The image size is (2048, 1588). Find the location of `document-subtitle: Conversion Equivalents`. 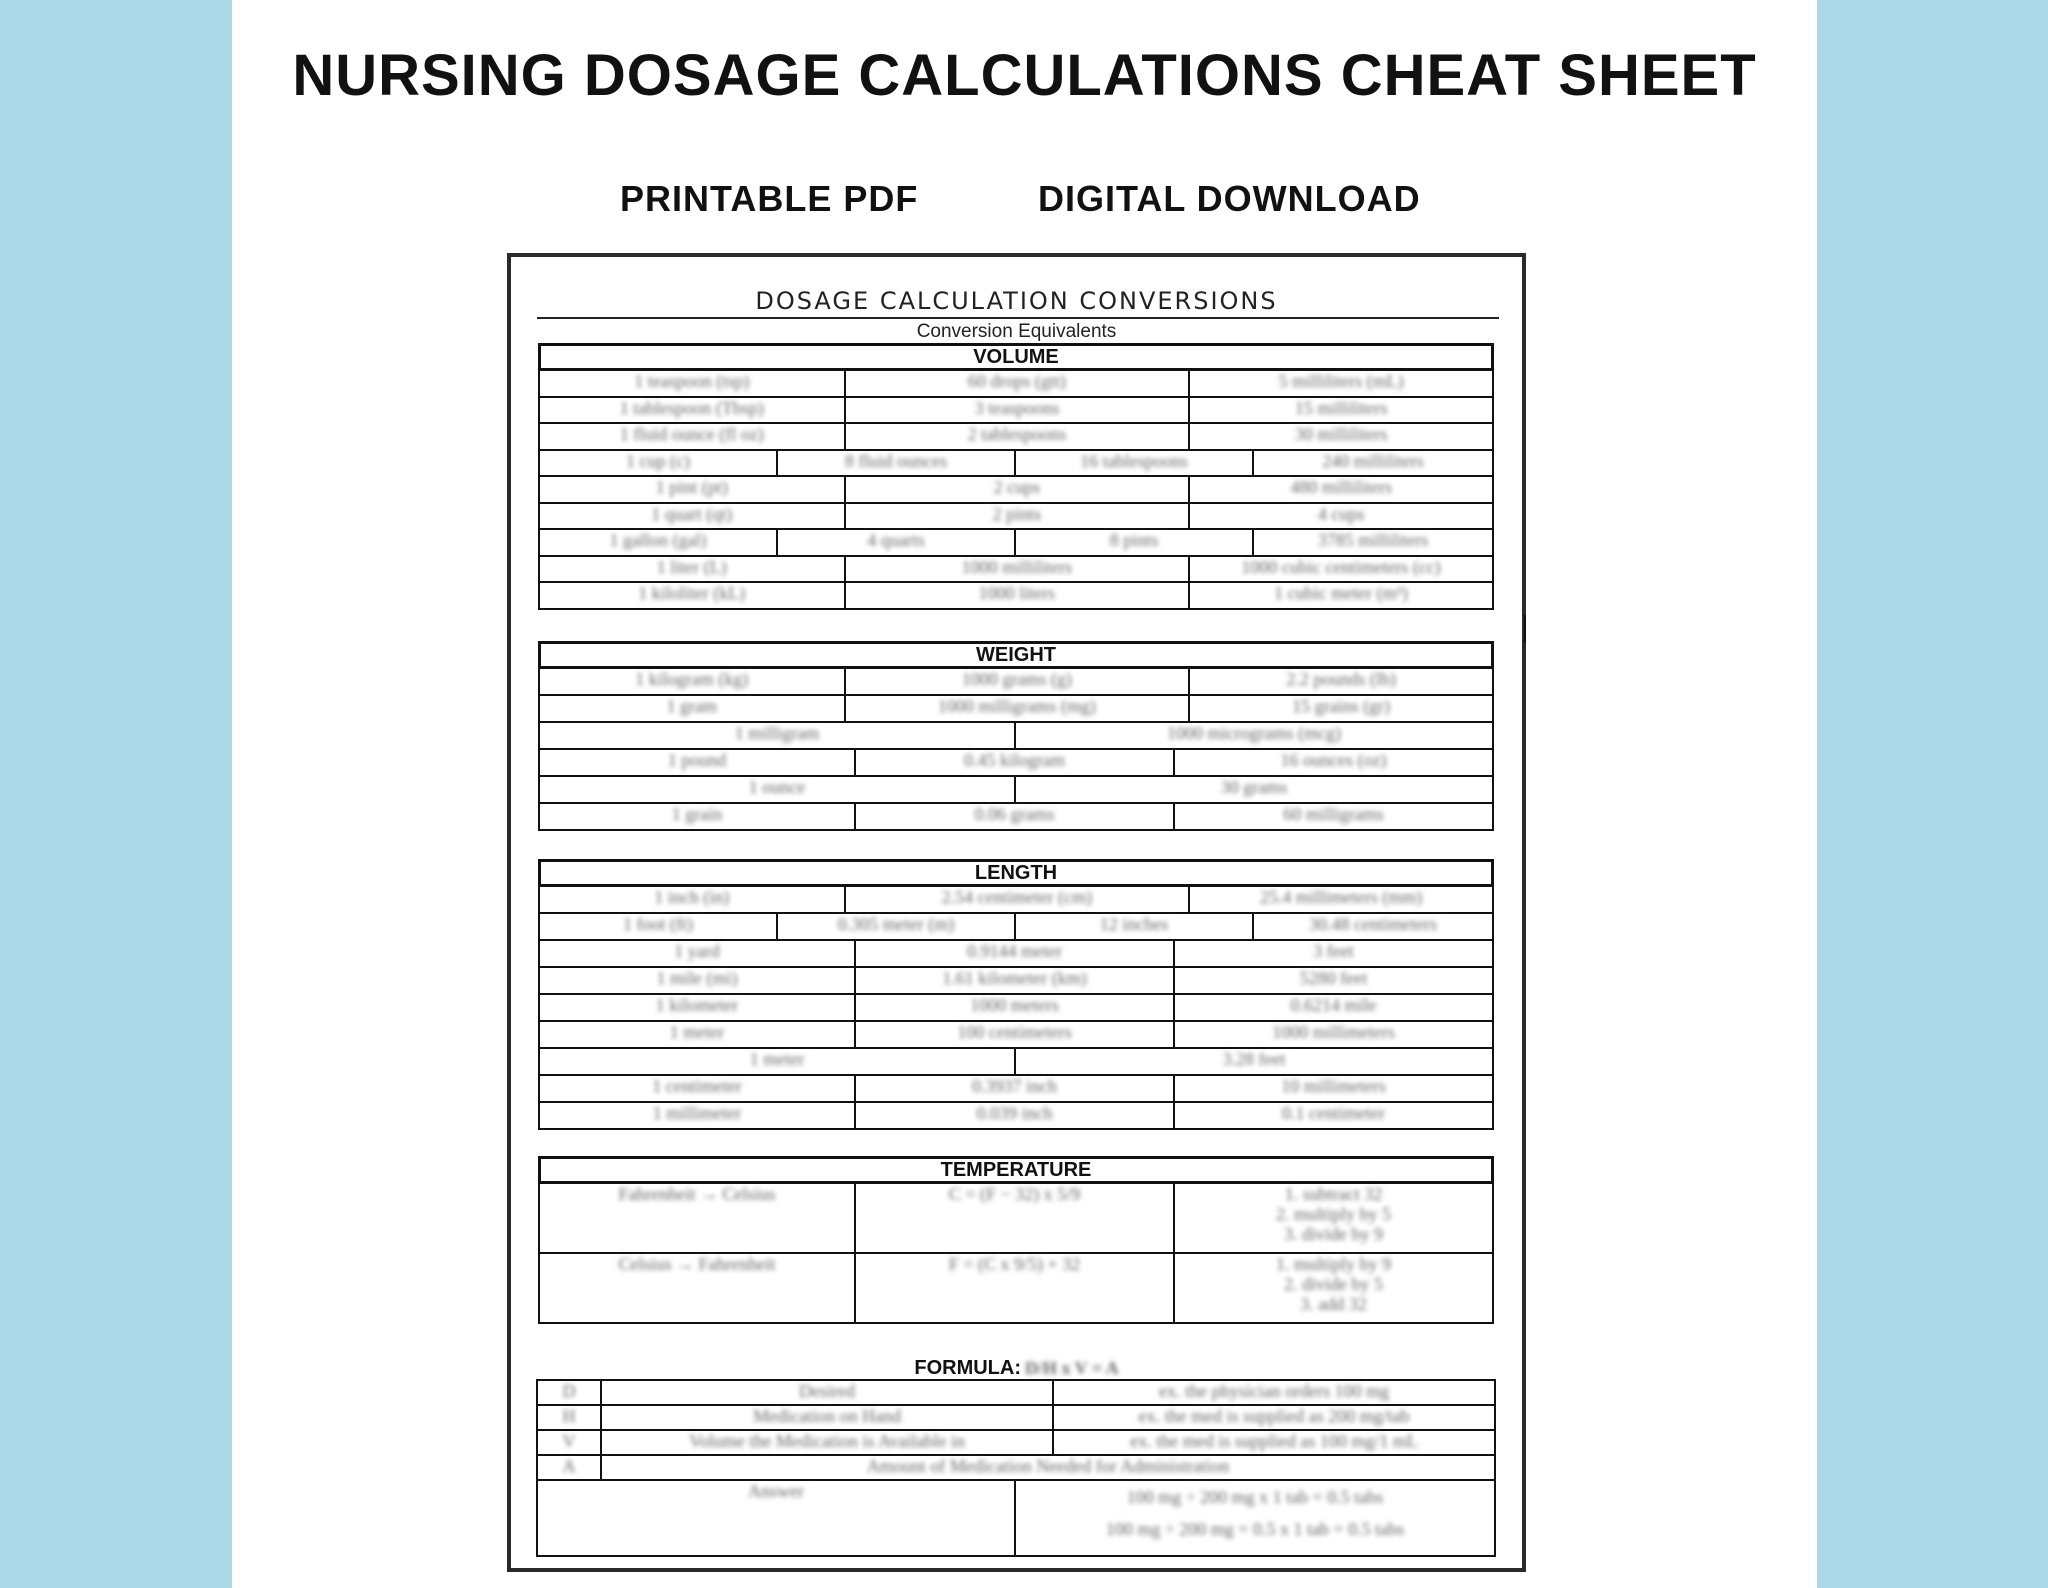

document-subtitle: Conversion Equivalents is located at coordinates (1016, 331).